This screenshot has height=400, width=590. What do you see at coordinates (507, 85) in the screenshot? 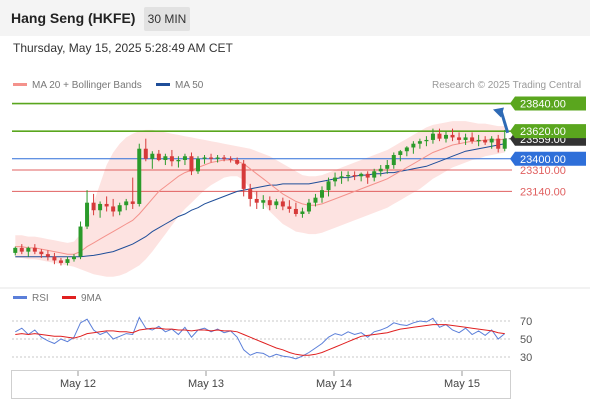
I see `copyright-notice: Research © 2025 Trading Central` at bounding box center [507, 85].